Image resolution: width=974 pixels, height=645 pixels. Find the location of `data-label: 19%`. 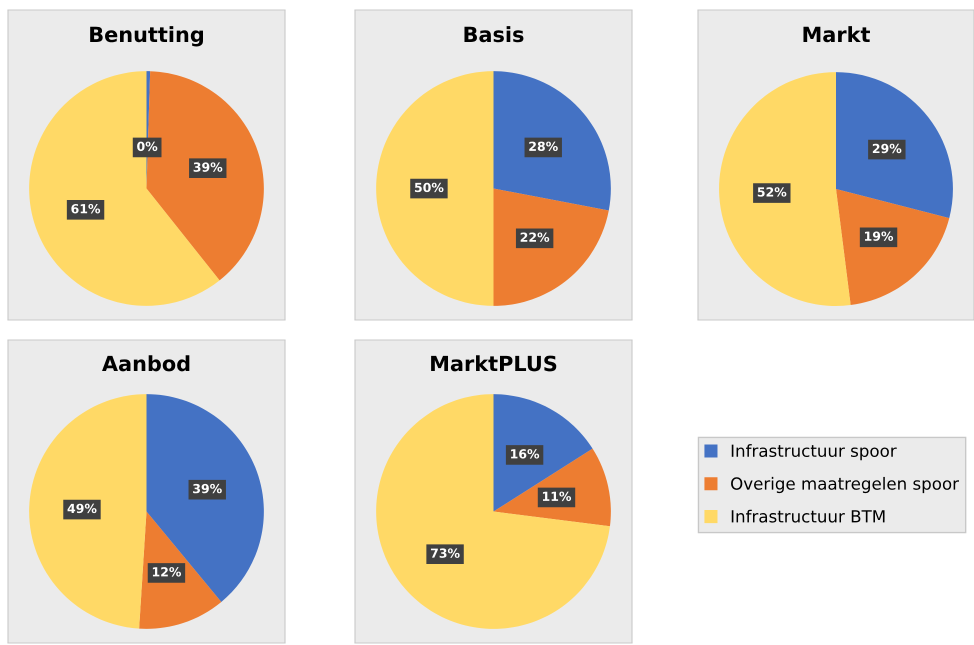

data-label: 19% is located at coordinates (879, 236).